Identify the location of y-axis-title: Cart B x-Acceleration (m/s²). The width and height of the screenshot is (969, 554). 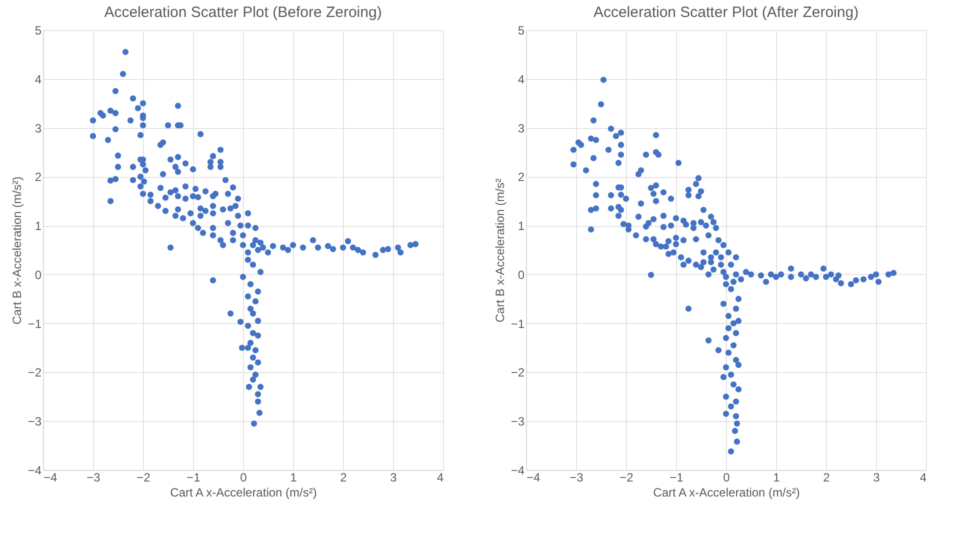
(17, 250).